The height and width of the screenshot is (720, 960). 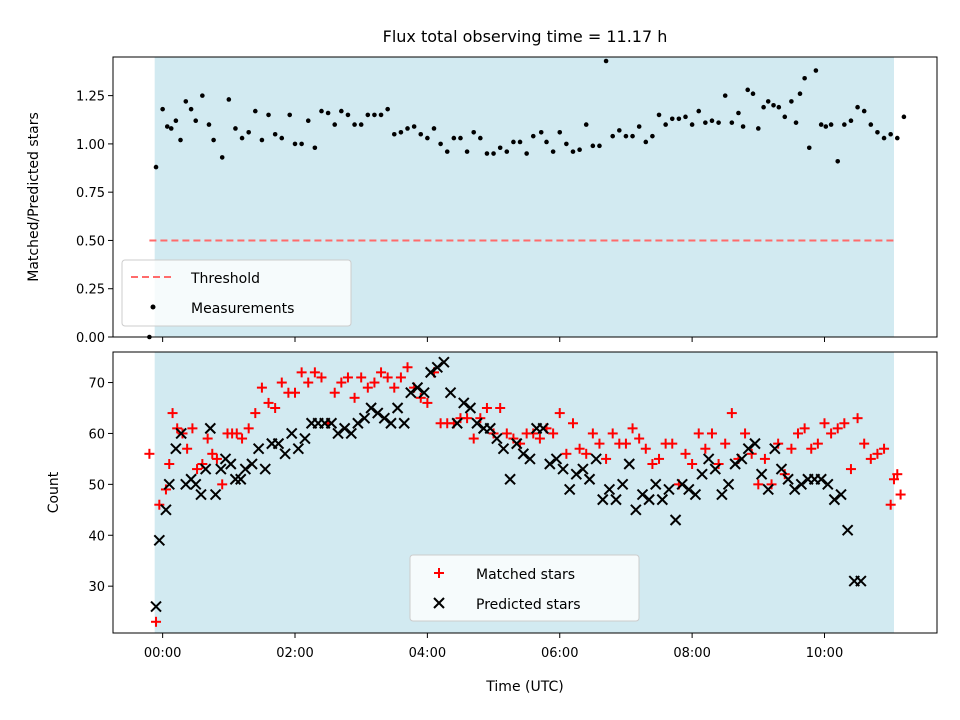 I want to click on top-y-ticks: 0.00 0.25 0.50 0.75 1.00 1.25, so click(x=94, y=218).